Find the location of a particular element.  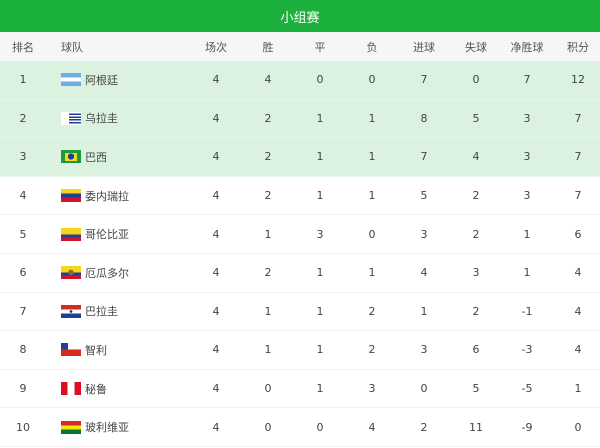

team-cell: 智利 is located at coordinates (84, 350).